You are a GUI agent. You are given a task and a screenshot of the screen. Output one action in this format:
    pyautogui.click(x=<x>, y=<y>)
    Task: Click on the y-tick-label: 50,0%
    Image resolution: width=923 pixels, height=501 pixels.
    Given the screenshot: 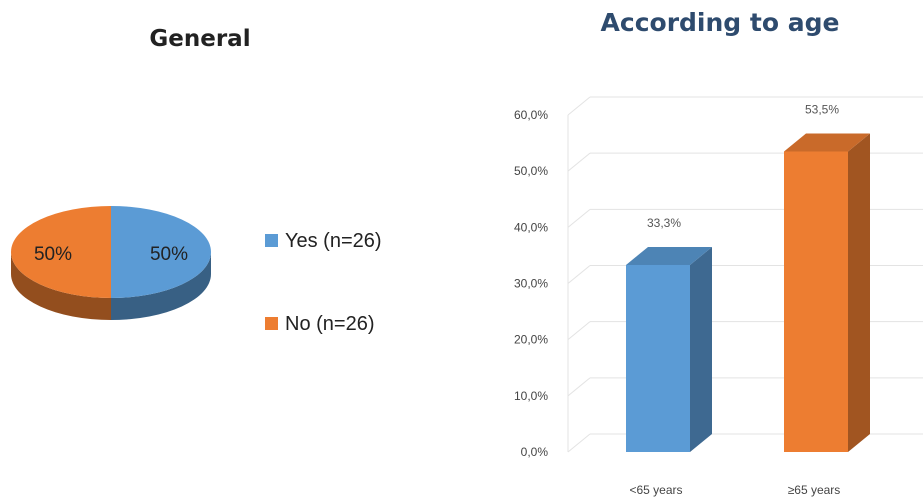 What is the action you would take?
    pyautogui.click(x=531, y=171)
    